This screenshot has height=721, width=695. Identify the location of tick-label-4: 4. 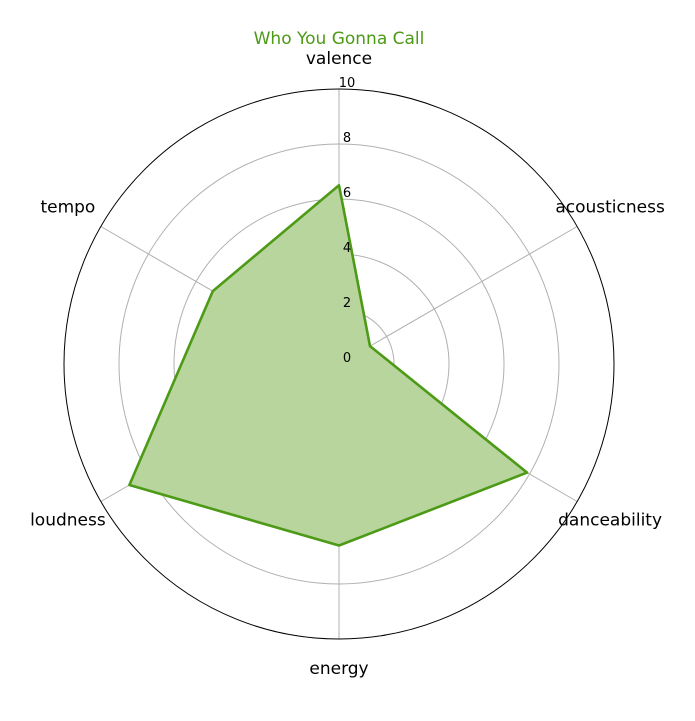
(347, 248).